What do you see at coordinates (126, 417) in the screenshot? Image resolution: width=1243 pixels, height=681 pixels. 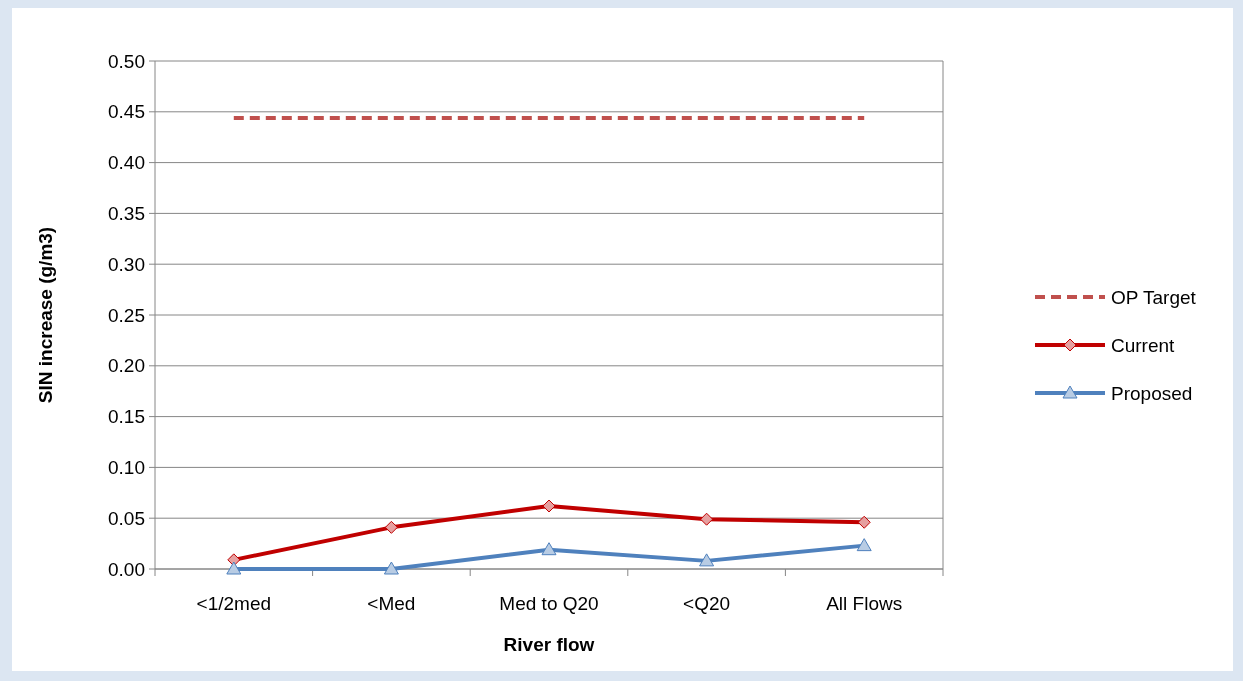 I see `y-tick-label: 0.15` at bounding box center [126, 417].